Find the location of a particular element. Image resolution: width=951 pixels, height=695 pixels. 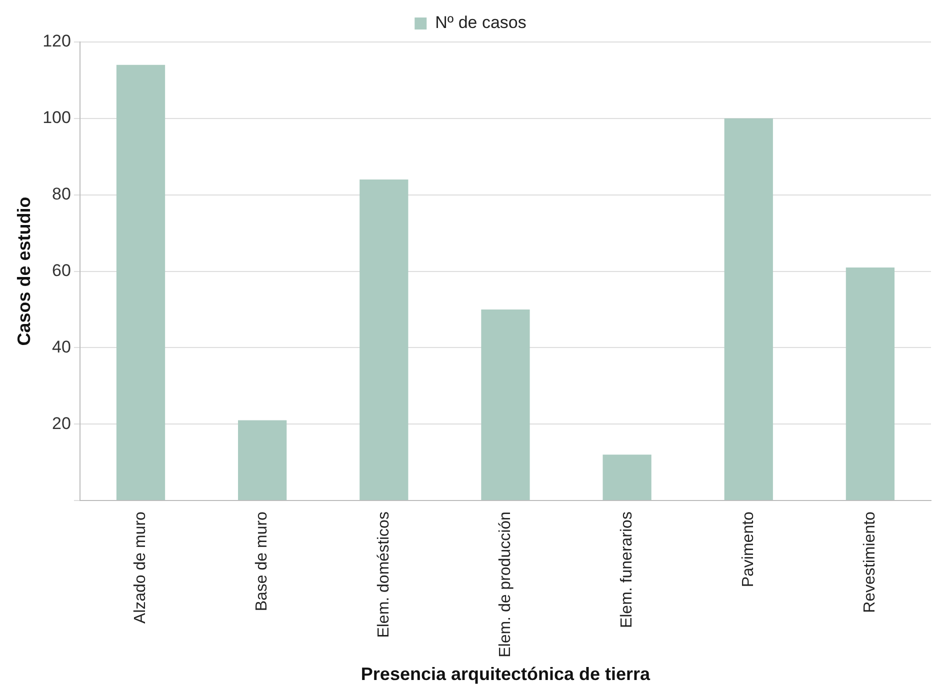

y-axis-title: Casos de estudio is located at coordinates (24, 271).